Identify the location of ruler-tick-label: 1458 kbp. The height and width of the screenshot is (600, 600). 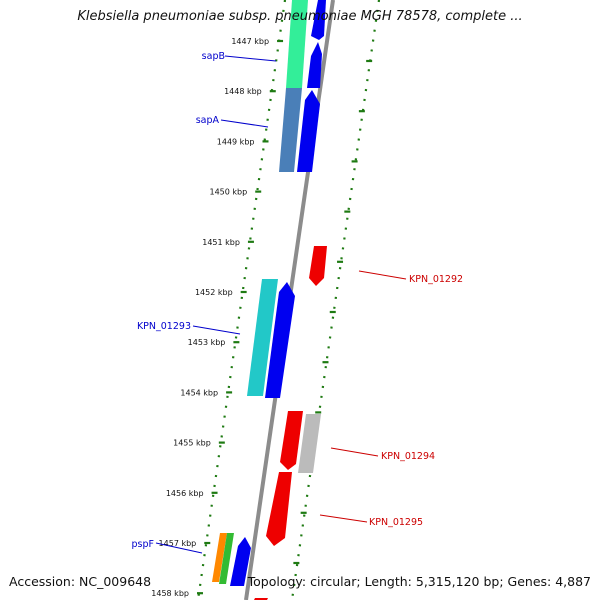
(170, 593).